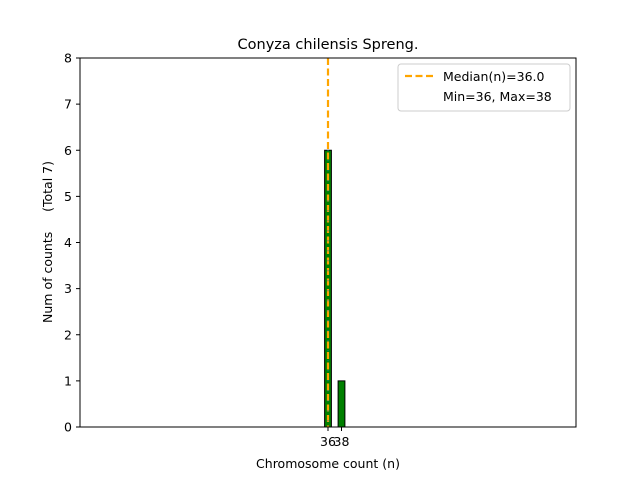 This screenshot has width=640, height=480. Describe the element at coordinates (328, 441) in the screenshot. I see `x-tick-label-36: 36` at that location.